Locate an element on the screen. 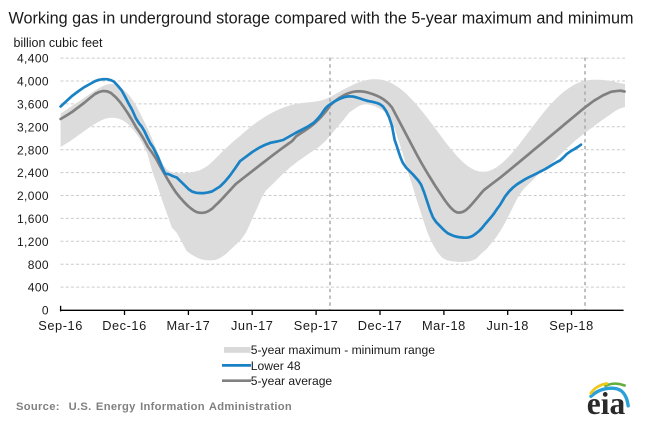  svg-text: 400 is located at coordinates (38, 288).